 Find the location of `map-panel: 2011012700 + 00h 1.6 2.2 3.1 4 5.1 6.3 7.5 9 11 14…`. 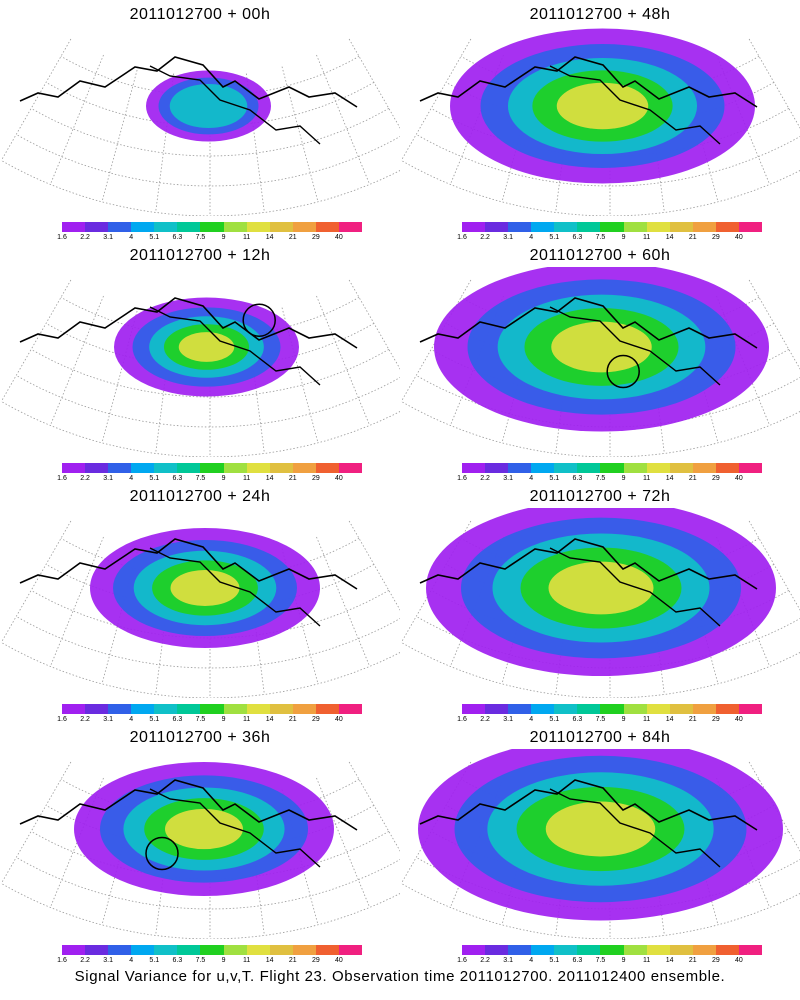

map-panel: 2011012700 + 00h 1.6 2.2 3.1 4 5.1 6.3 7.5 9 11 14… is located at coordinates (200, 120).